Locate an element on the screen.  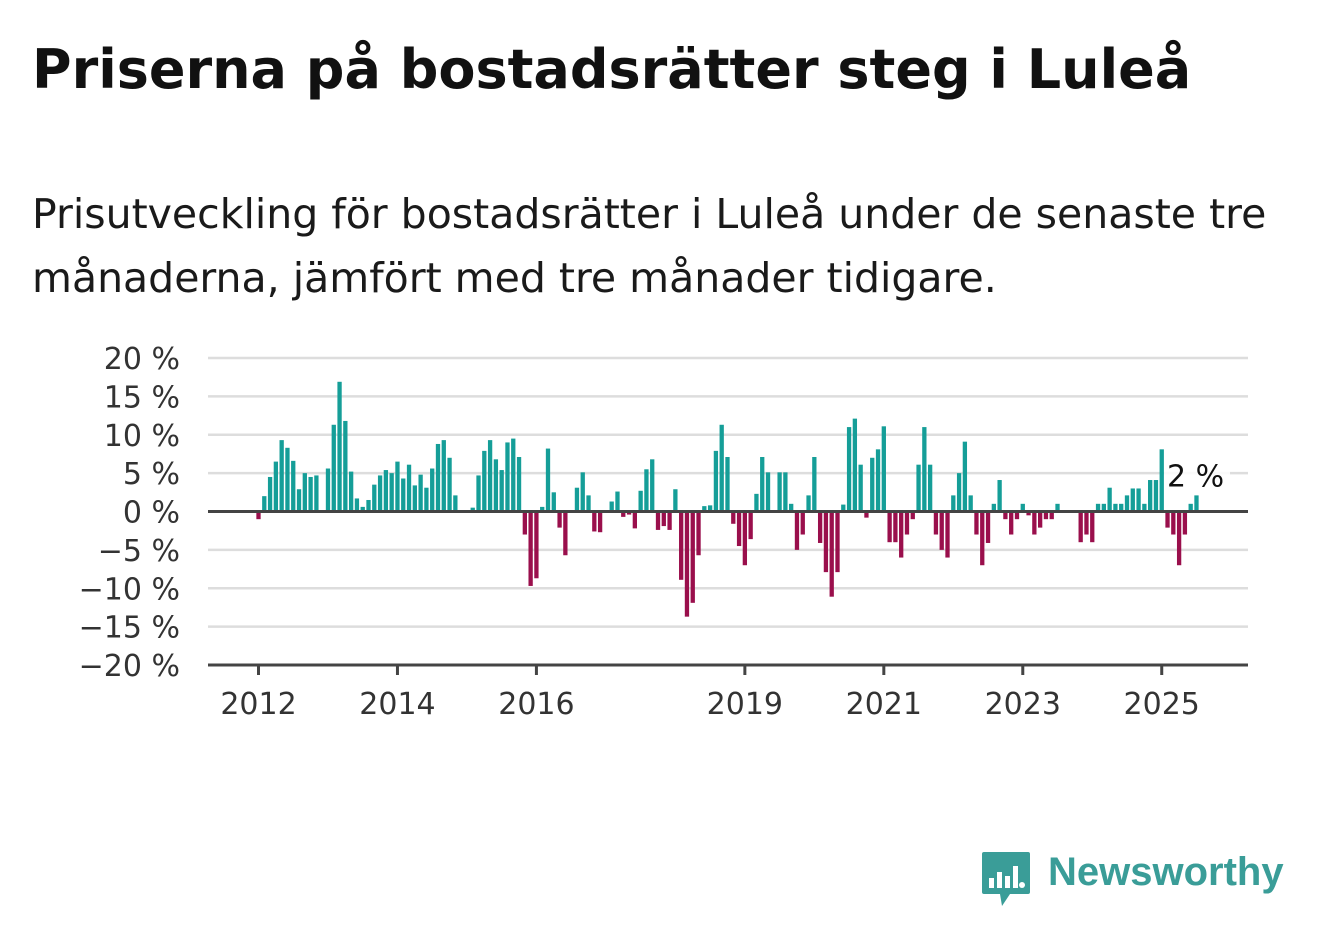
axes is located at coordinates (728, 588).